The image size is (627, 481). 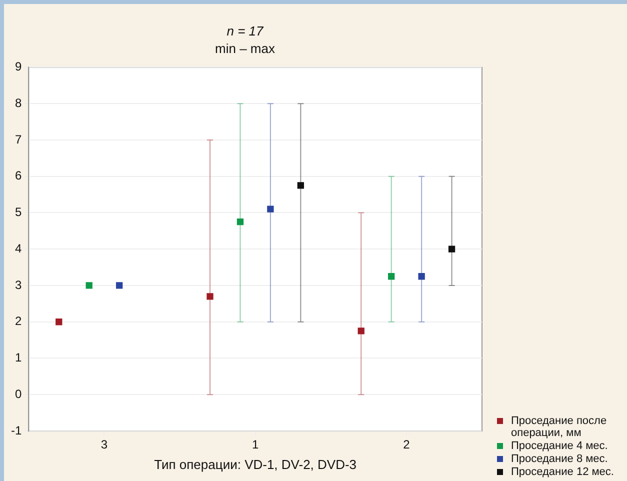 I want to click on x-tick-label: 3, so click(x=104, y=445).